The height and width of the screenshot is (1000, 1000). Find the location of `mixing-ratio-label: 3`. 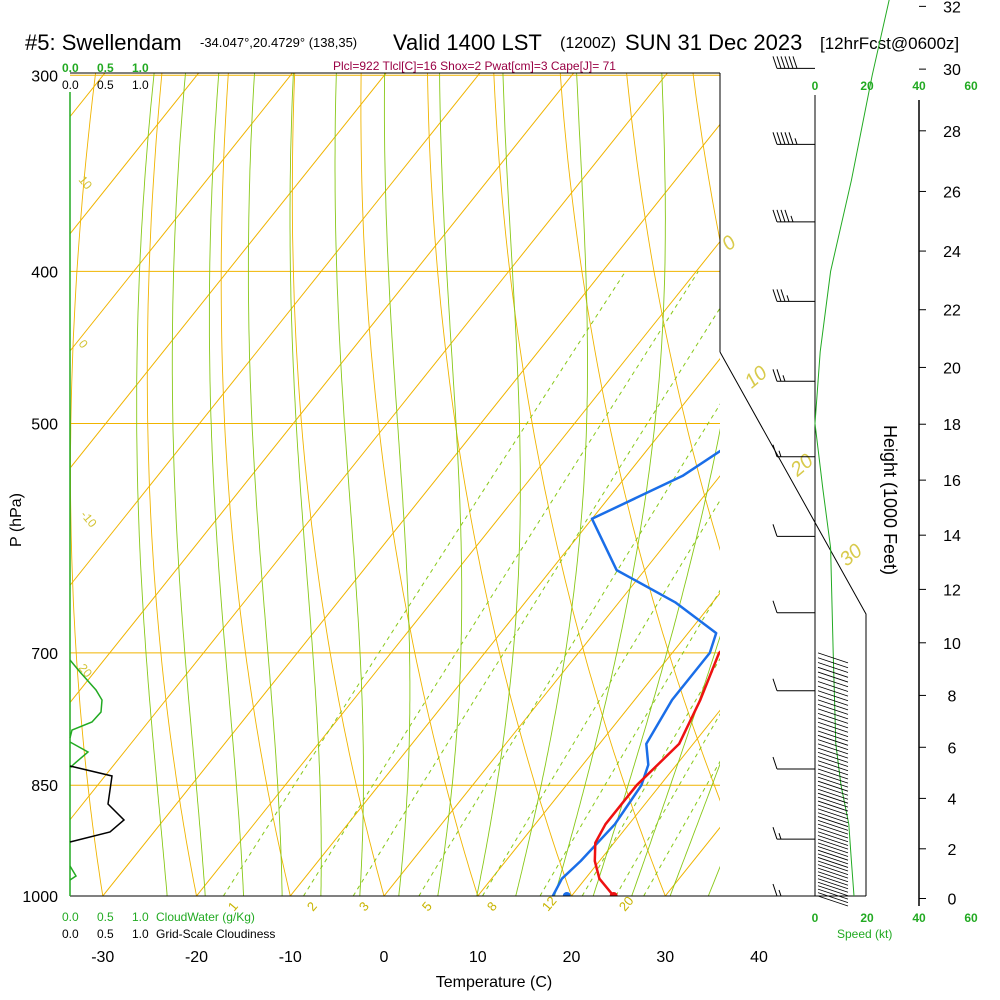

mixing-ratio-label: 3 is located at coordinates (364, 906).